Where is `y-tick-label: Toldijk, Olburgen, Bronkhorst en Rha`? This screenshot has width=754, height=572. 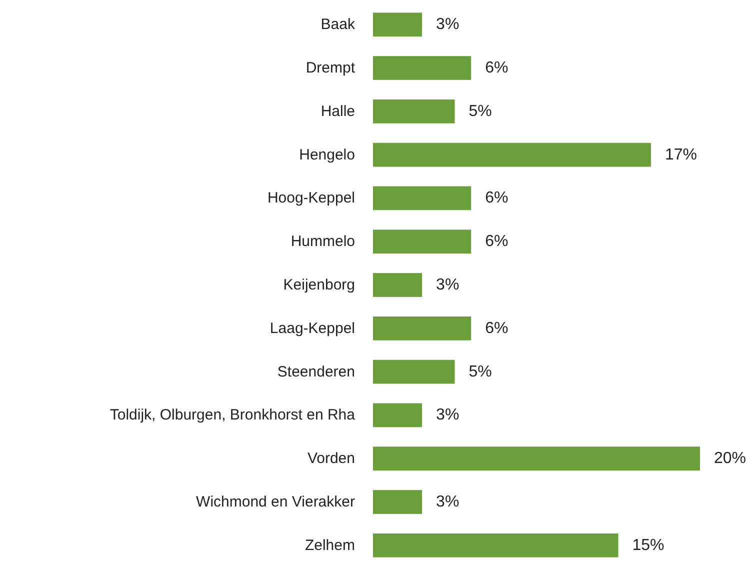
y-tick-label: Toldijk, Olburgen, Bronkhorst en Rha is located at coordinates (233, 415).